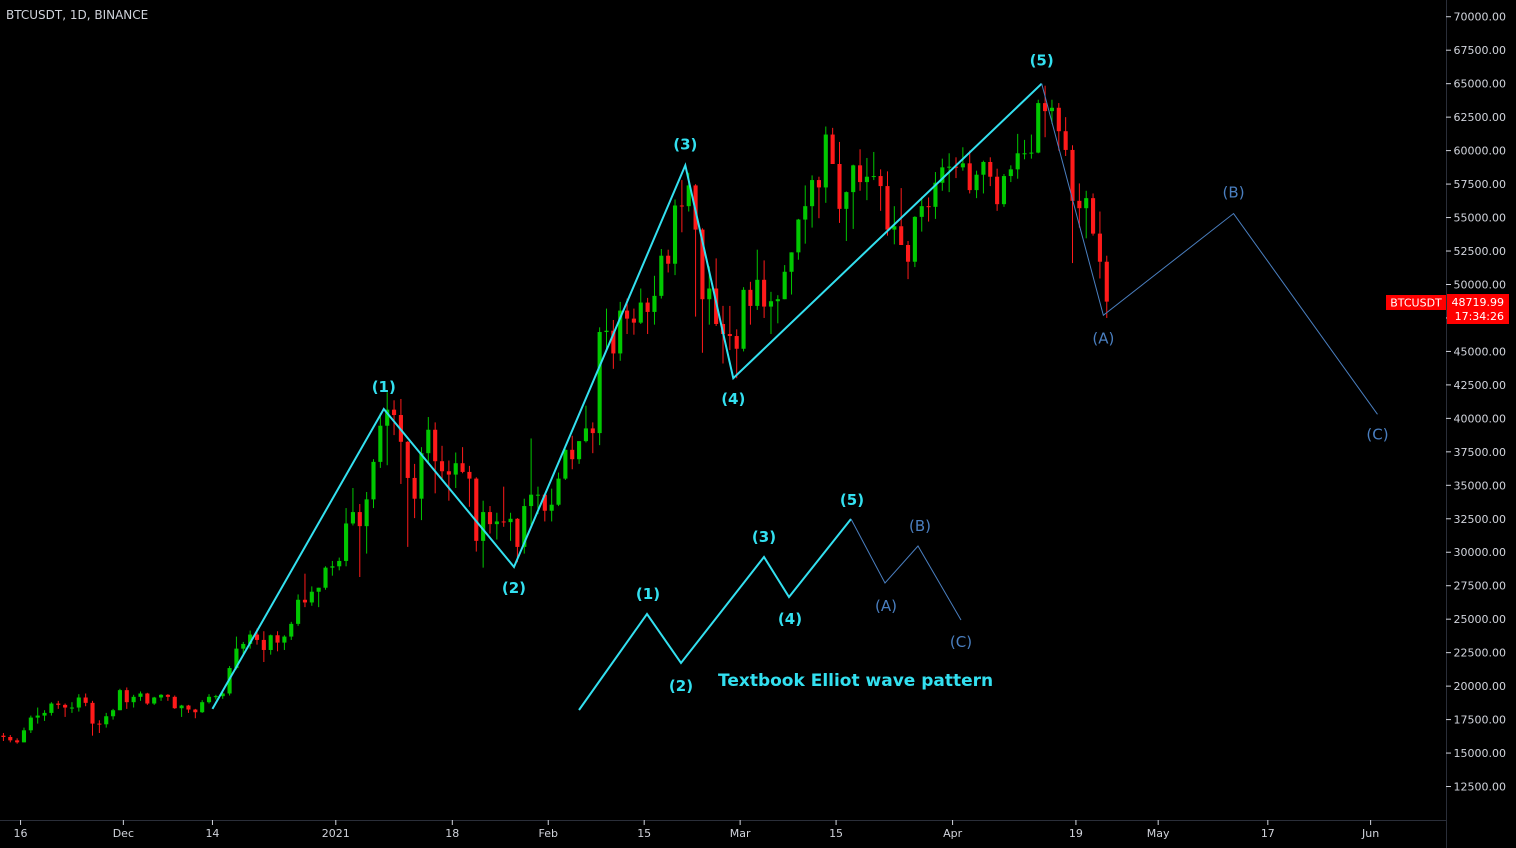 The image size is (1516, 848). What do you see at coordinates (21, 833) in the screenshot?
I see `time-tick-label: 16` at bounding box center [21, 833].